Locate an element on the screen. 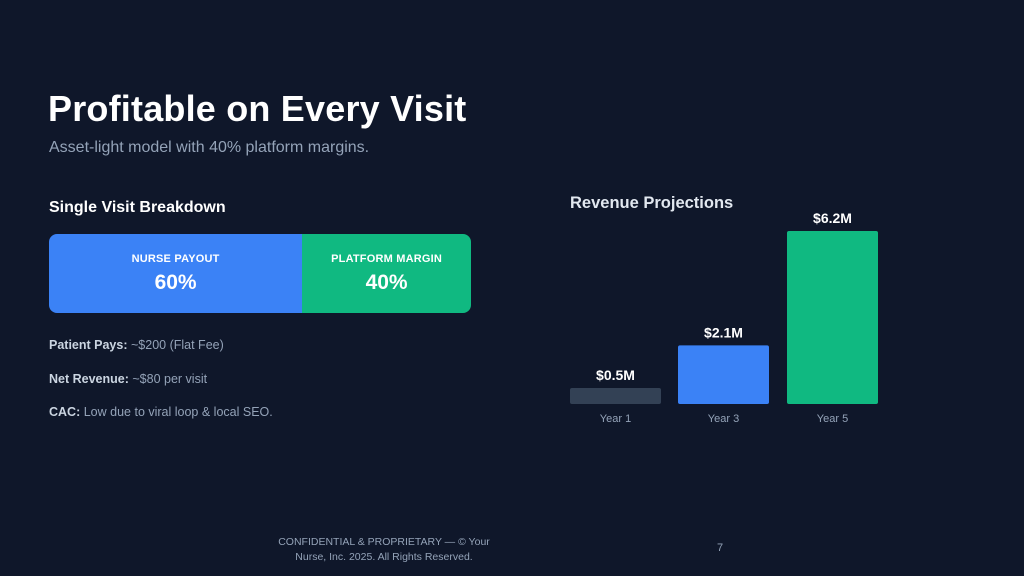  x-tick-label: Year 1 is located at coordinates (615, 419).